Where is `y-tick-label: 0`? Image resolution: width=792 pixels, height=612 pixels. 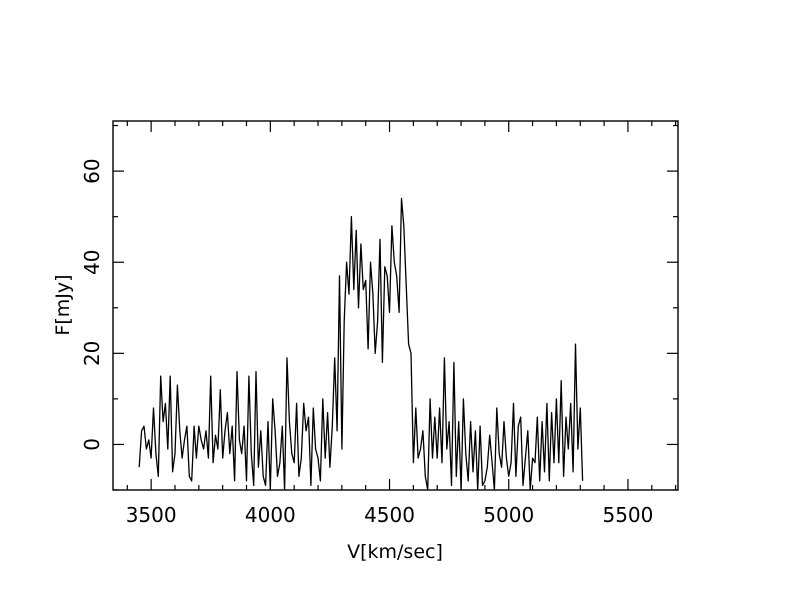 y-tick-label: 0 is located at coordinates (92, 444).